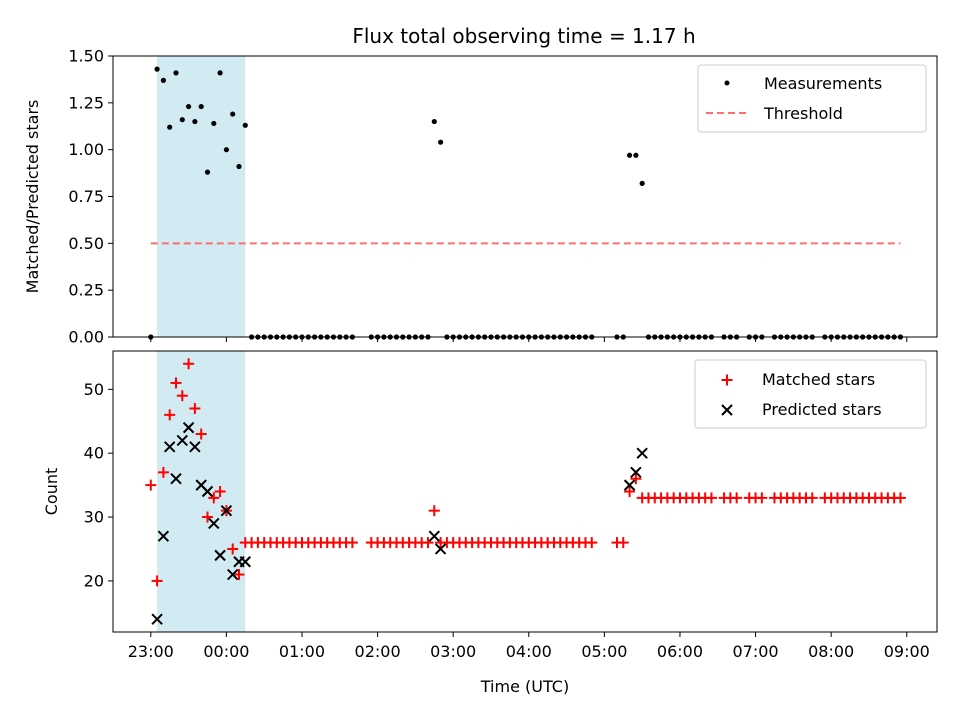  I want to click on y-tick-label: 0.75, so click(86, 196).